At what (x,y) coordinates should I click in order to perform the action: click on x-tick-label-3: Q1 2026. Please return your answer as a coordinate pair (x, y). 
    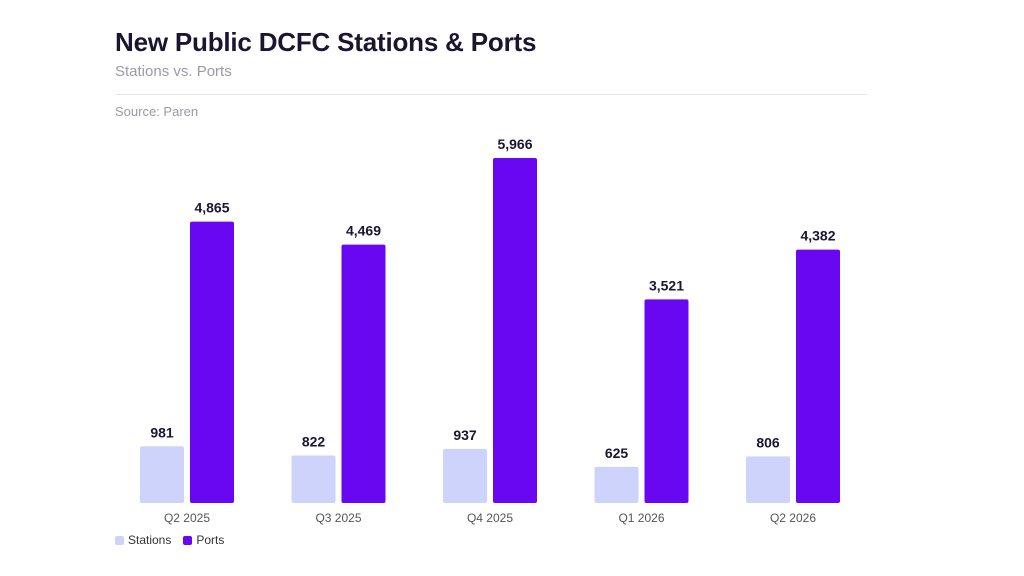
    Looking at the image, I should click on (641, 518).